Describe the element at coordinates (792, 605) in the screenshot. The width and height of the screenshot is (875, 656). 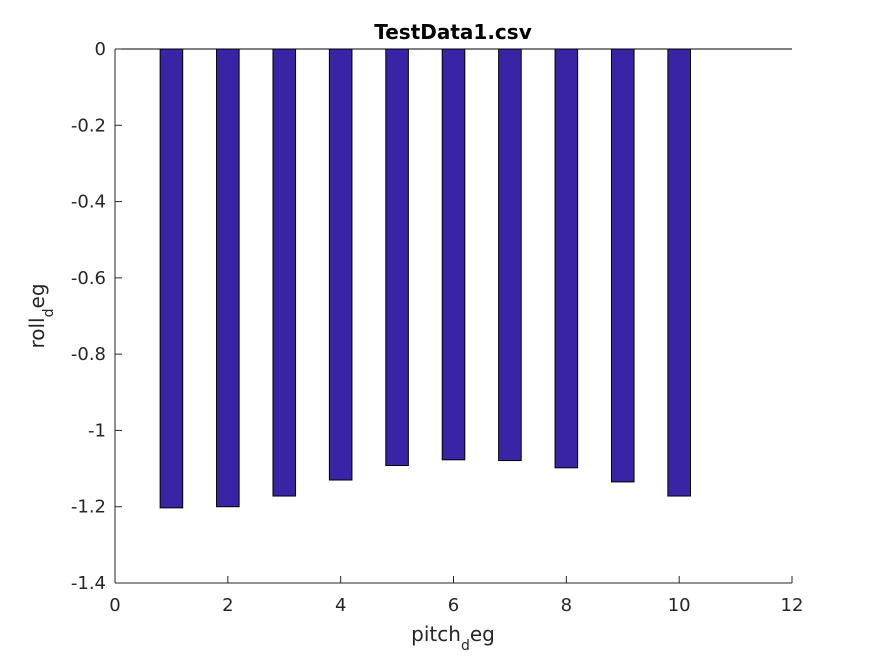
I see `x-tick-label: 12` at that location.